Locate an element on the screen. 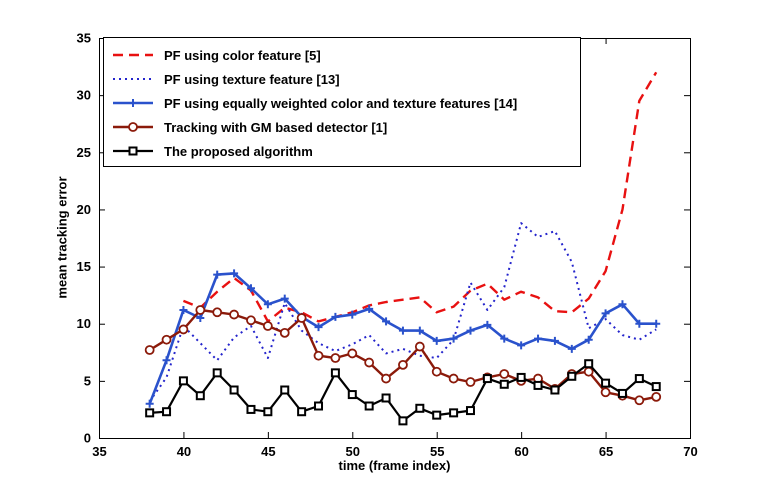  x-tick-label: 45 is located at coordinates (268, 451).